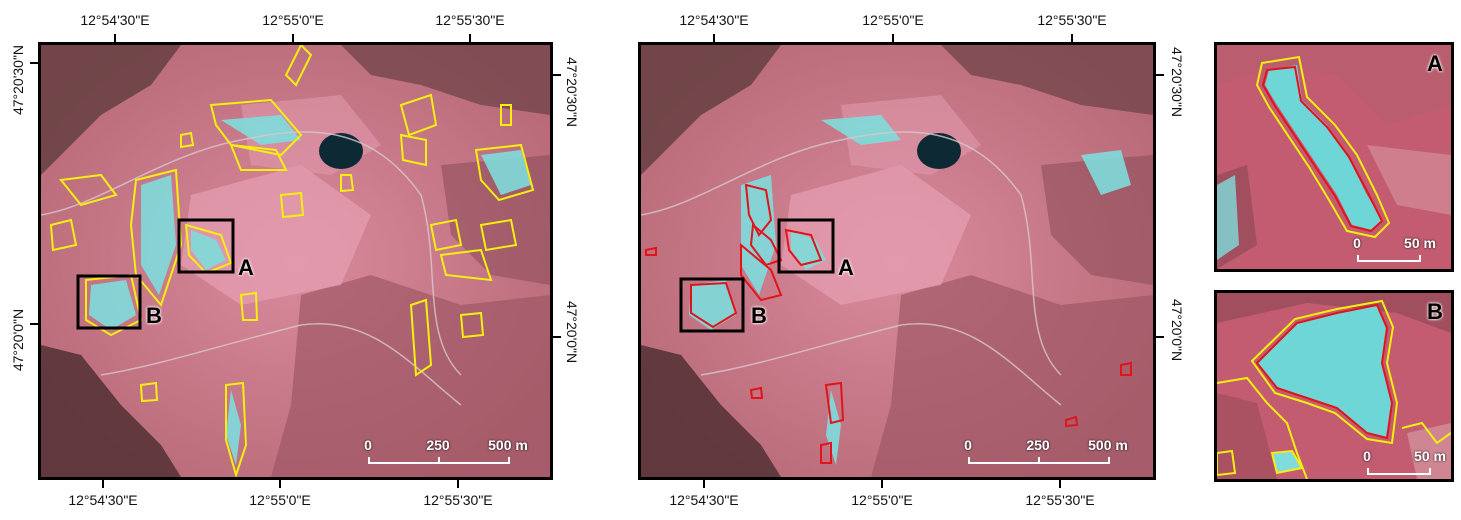 Image resolution: width=1461 pixels, height=520 pixels. What do you see at coordinates (280, 500) in the screenshot?
I see `left-bottom-tick-2: 12°55'0"E` at bounding box center [280, 500].